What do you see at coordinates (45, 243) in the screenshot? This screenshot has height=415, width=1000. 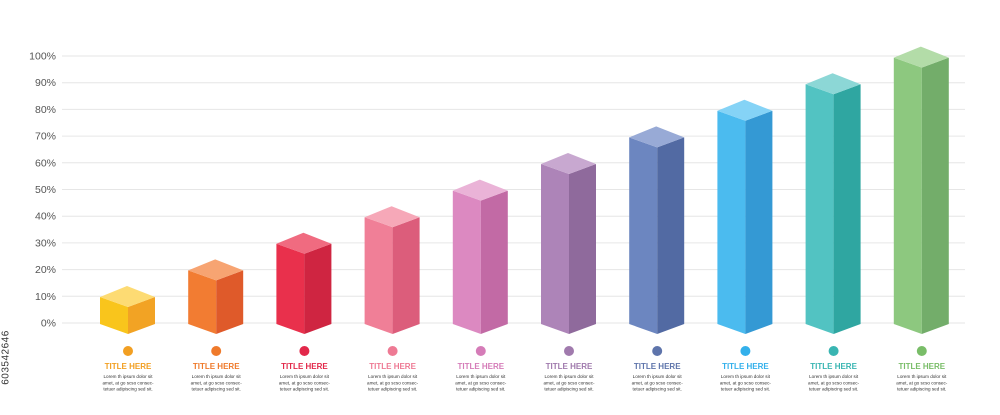 I see `y-tick-label: 30%` at bounding box center [45, 243].